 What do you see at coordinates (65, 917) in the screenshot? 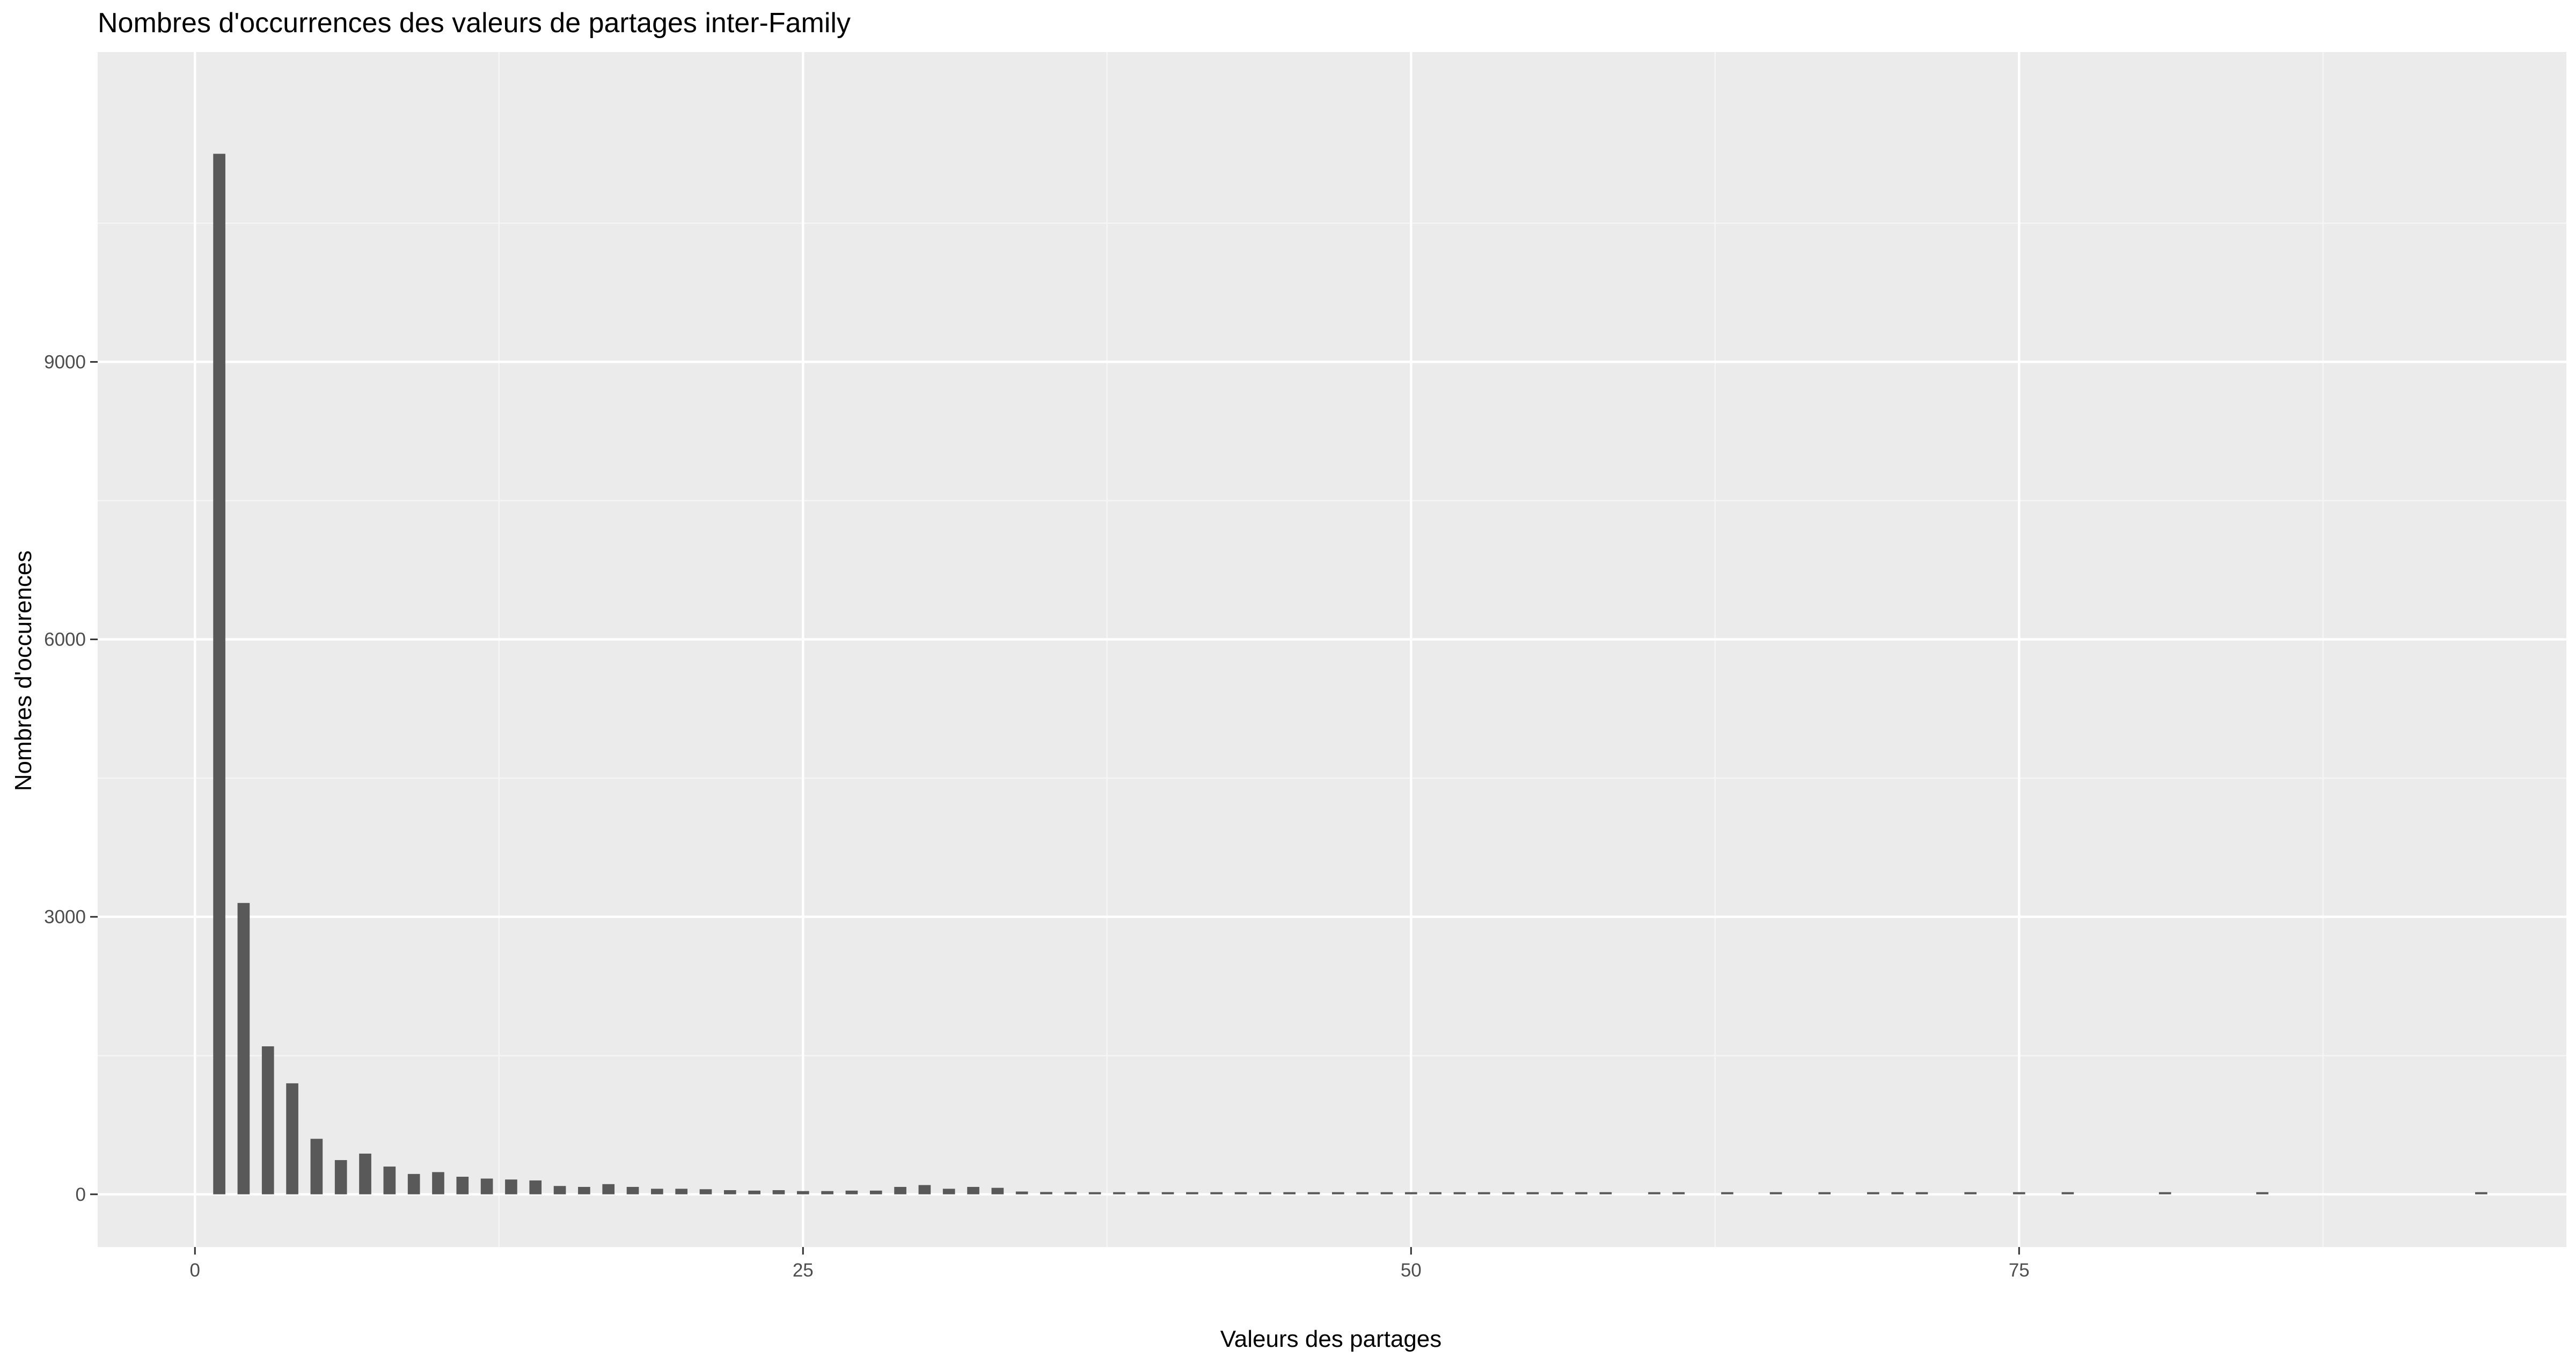
I see `y-tick-label: 3000` at bounding box center [65, 917].